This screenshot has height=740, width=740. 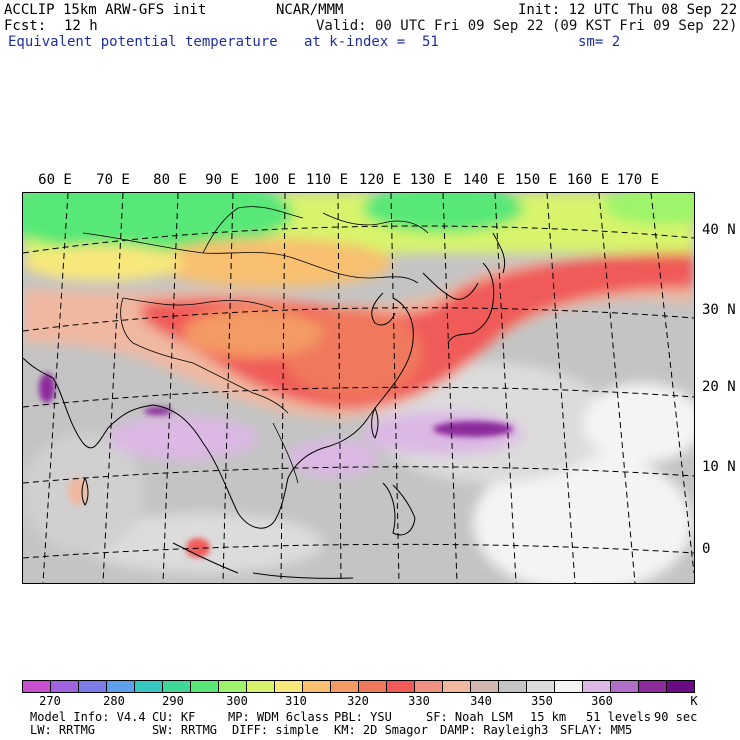 What do you see at coordinates (542, 701) in the screenshot?
I see `colorbar-tick: 350` at bounding box center [542, 701].